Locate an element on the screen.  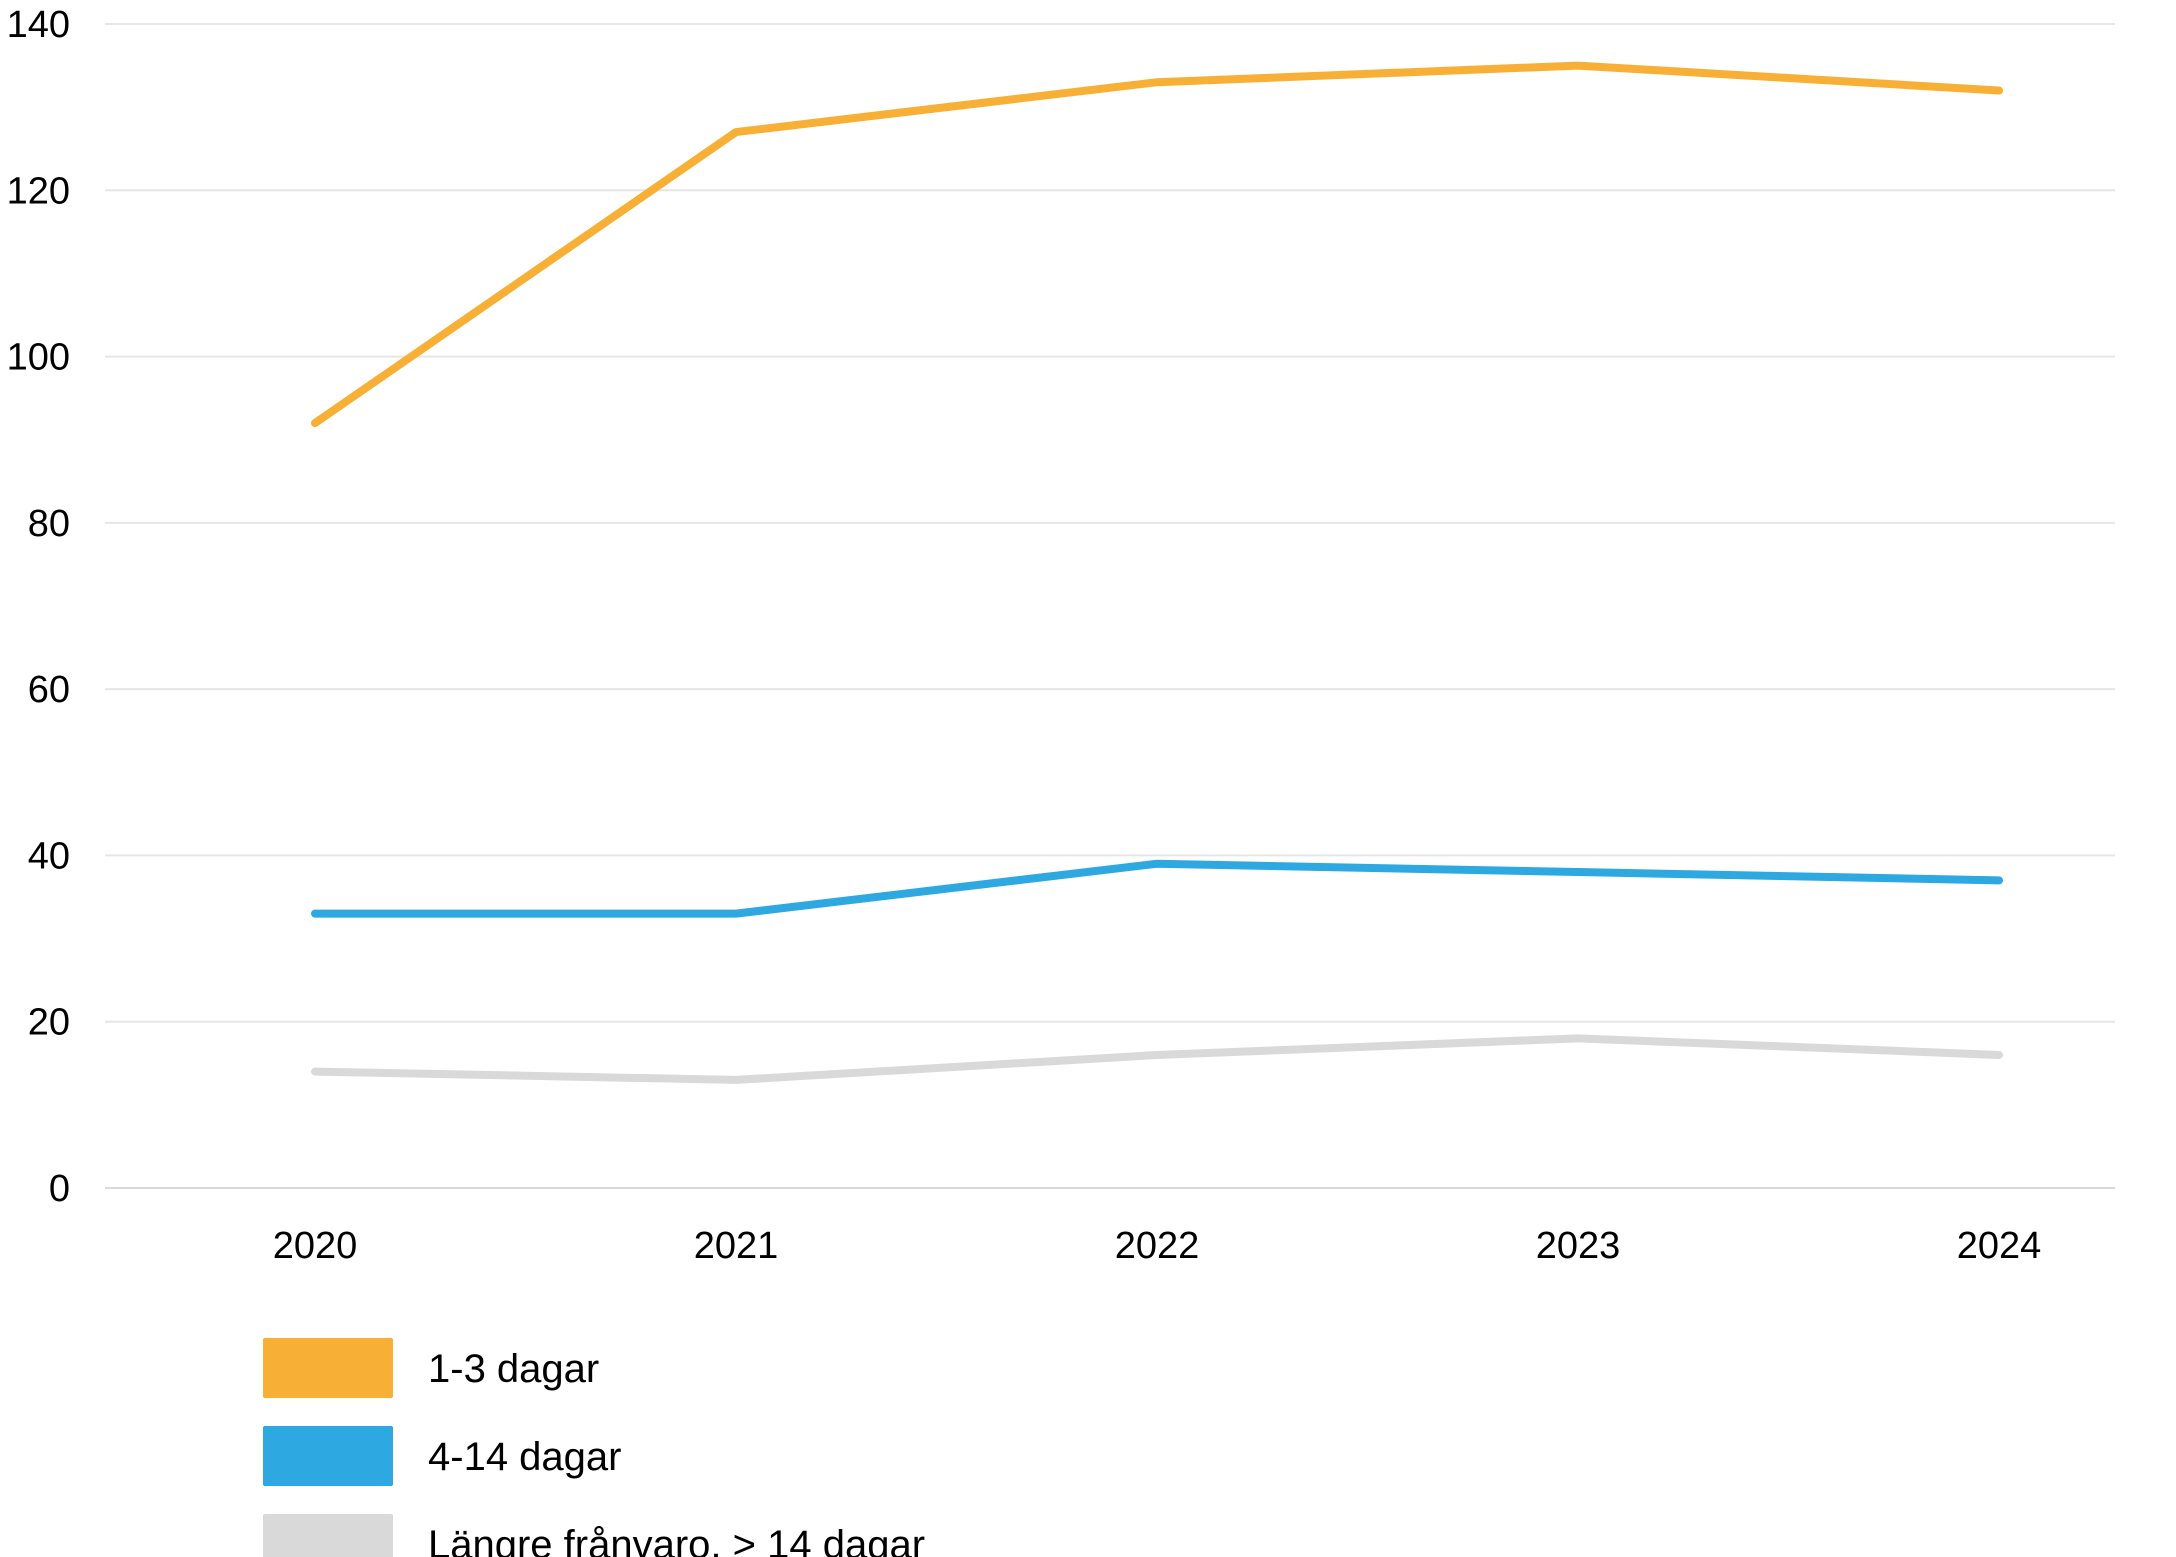
y-tick-label: 100 is located at coordinates (38, 358).